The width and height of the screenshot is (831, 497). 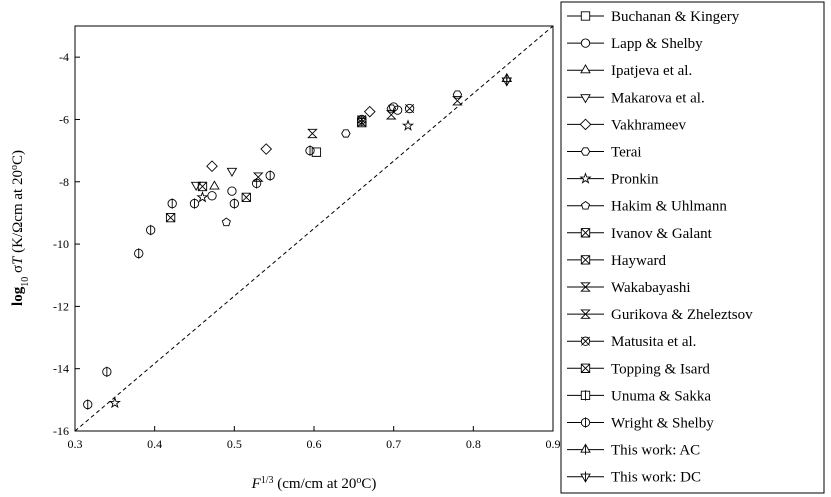 What do you see at coordinates (18, 260) in the screenshot?
I see `ylabel-part: T` at bounding box center [18, 260].